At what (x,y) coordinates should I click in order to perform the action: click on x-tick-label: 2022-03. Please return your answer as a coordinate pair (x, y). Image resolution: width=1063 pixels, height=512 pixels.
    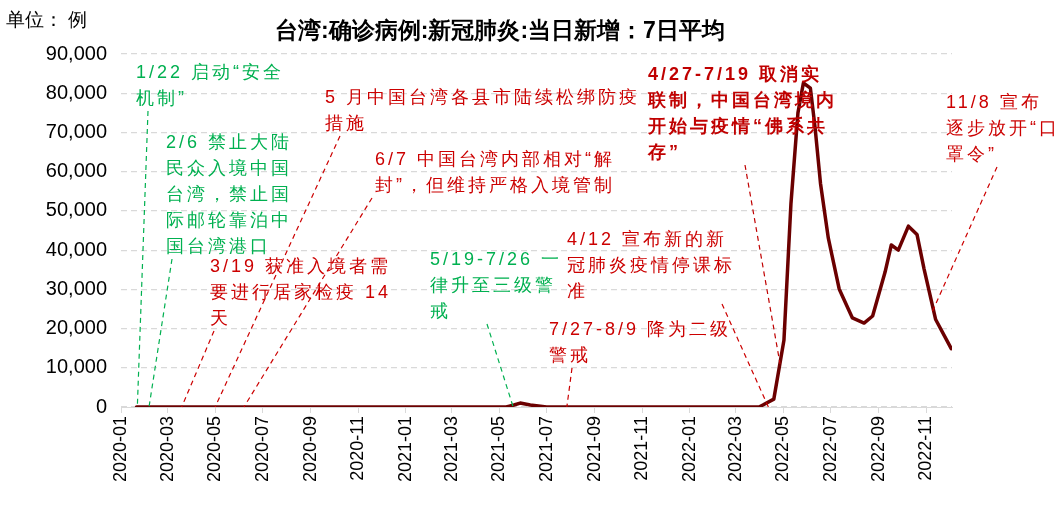
    Looking at the image, I should click on (734, 449).